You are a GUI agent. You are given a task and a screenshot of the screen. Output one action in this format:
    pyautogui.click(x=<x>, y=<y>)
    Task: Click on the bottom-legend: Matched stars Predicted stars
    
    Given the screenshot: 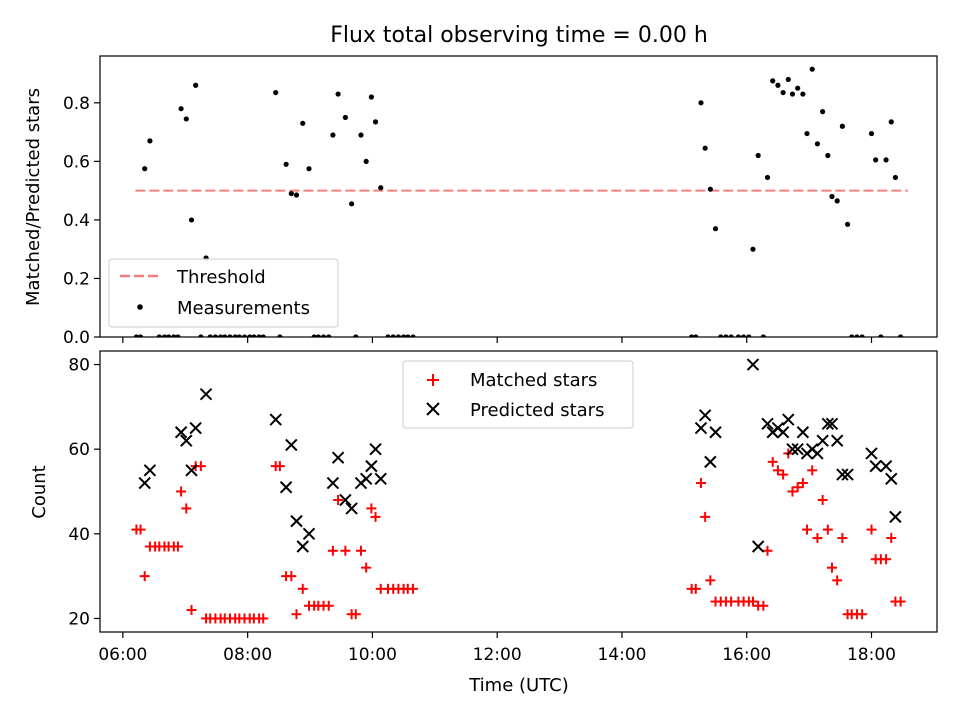 What is the action you would take?
    pyautogui.click(x=518, y=394)
    